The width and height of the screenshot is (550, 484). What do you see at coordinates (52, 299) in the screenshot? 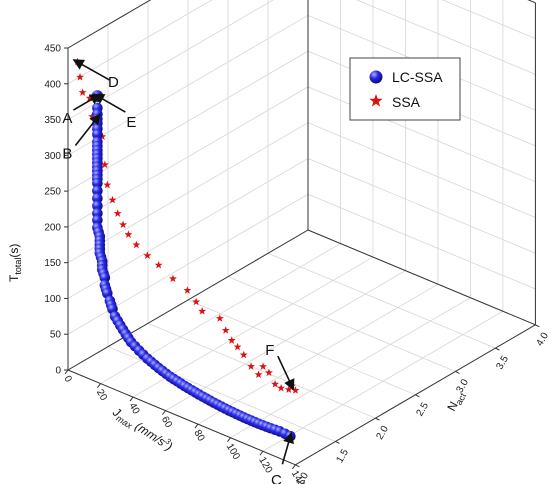
I see `z-tick-label: 100` at bounding box center [52, 299].